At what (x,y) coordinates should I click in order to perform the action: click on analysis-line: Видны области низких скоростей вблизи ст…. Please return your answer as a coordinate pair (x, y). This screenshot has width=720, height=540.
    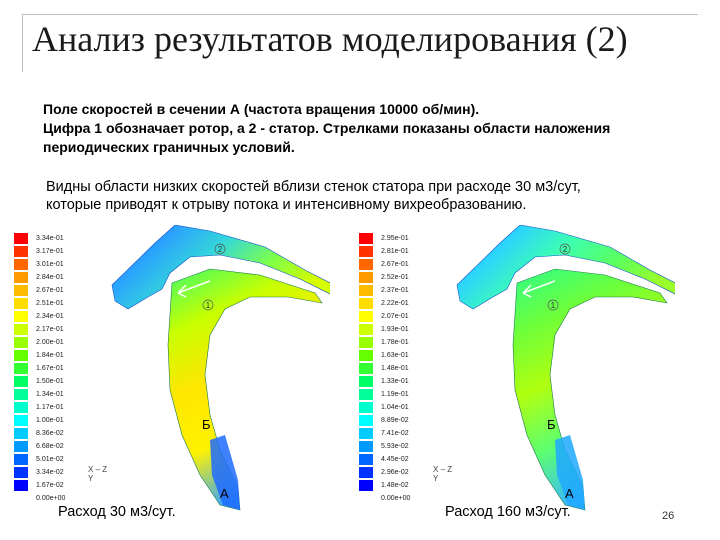
    Looking at the image, I should click on (313, 187).